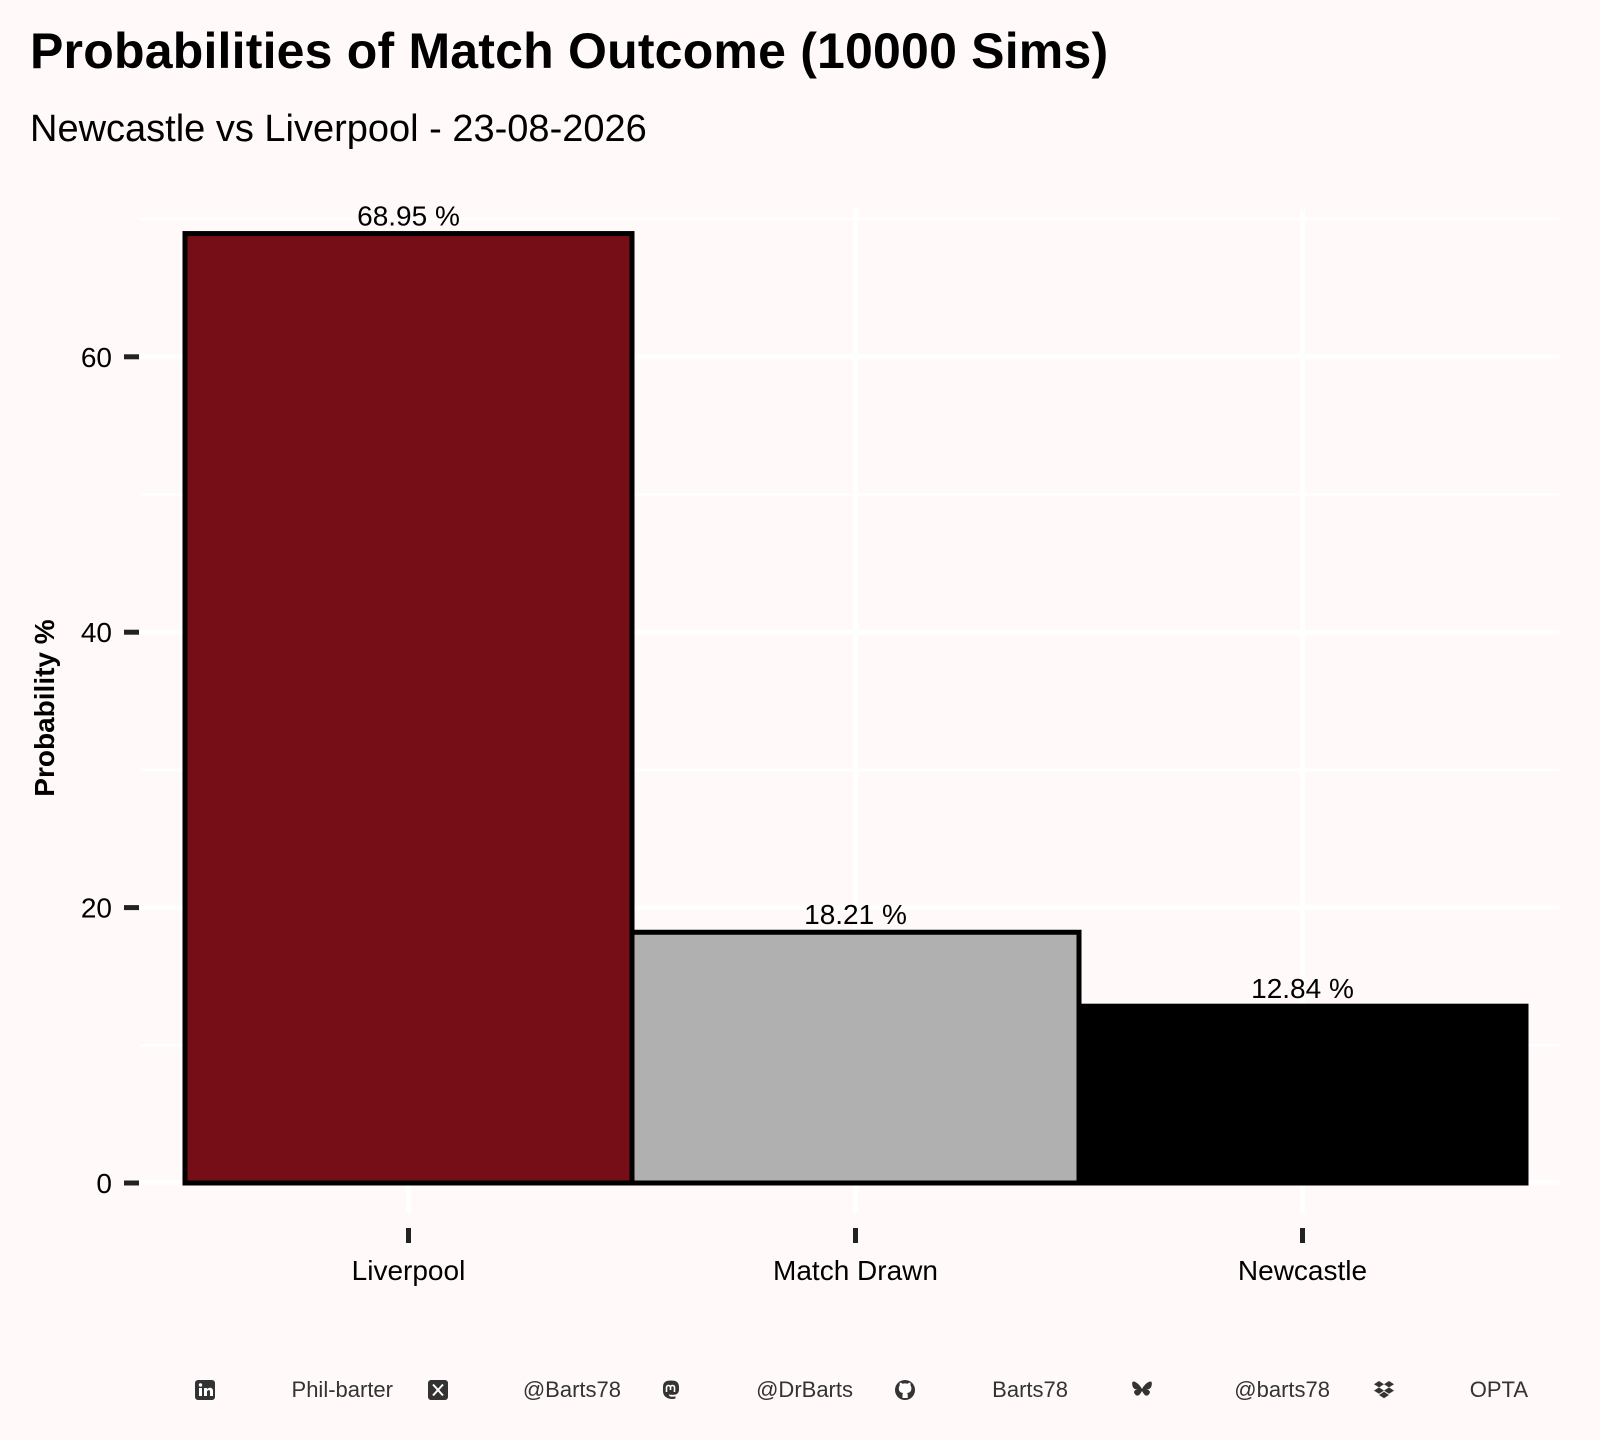  Describe the element at coordinates (1302, 1270) in the screenshot. I see `x-tick-label: Newcastle` at that location.